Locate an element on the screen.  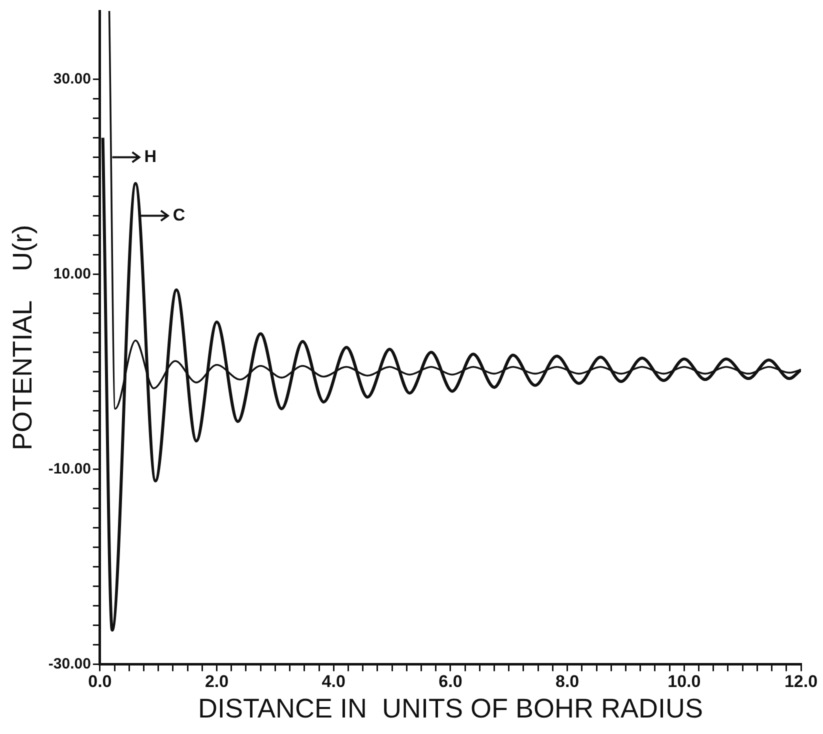
x-tick-label: 10.0 is located at coordinates (684, 682).